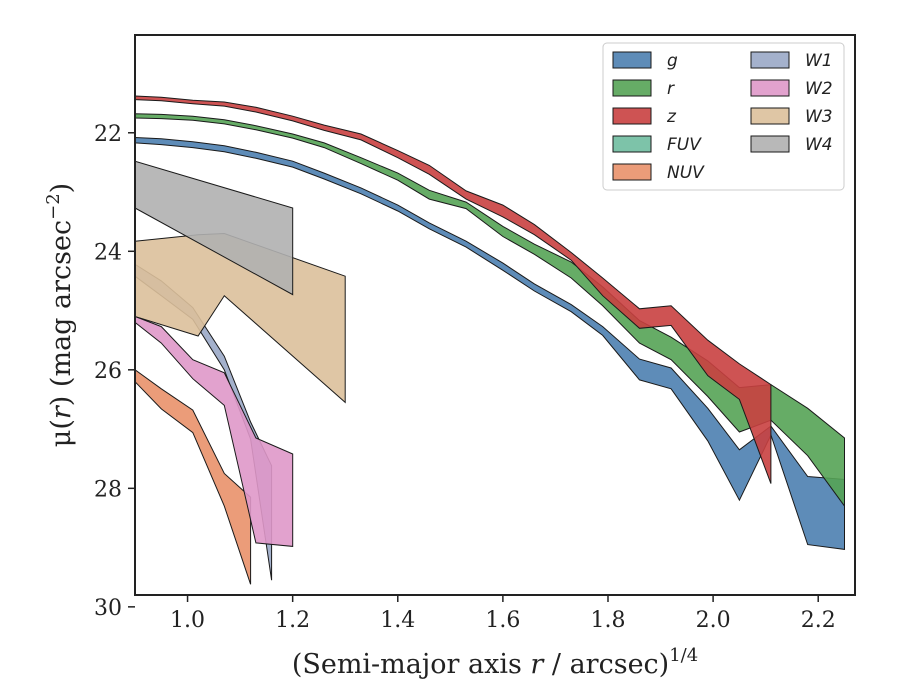  Describe the element at coordinates (61, 188) in the screenshot. I see `y-axis-label-end: )` at that location.